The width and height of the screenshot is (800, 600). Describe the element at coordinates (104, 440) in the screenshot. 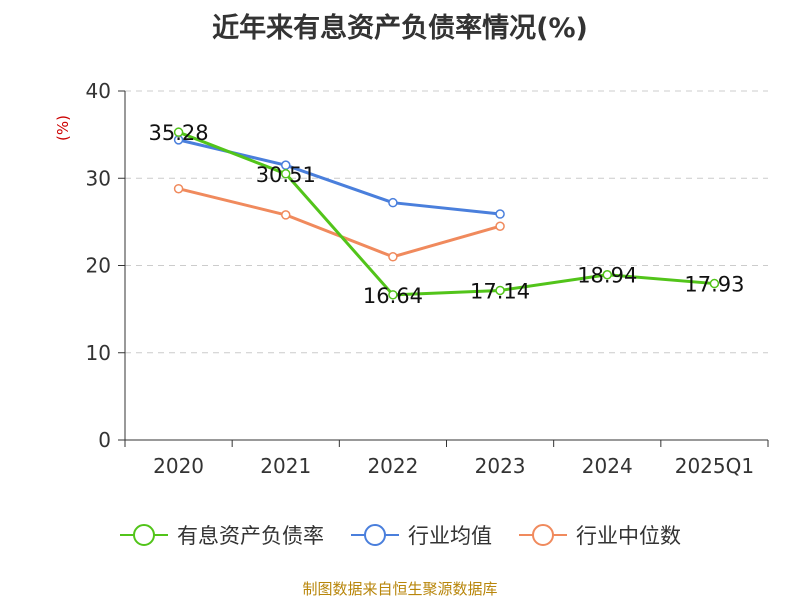

I see `y-tick-label: 0` at that location.